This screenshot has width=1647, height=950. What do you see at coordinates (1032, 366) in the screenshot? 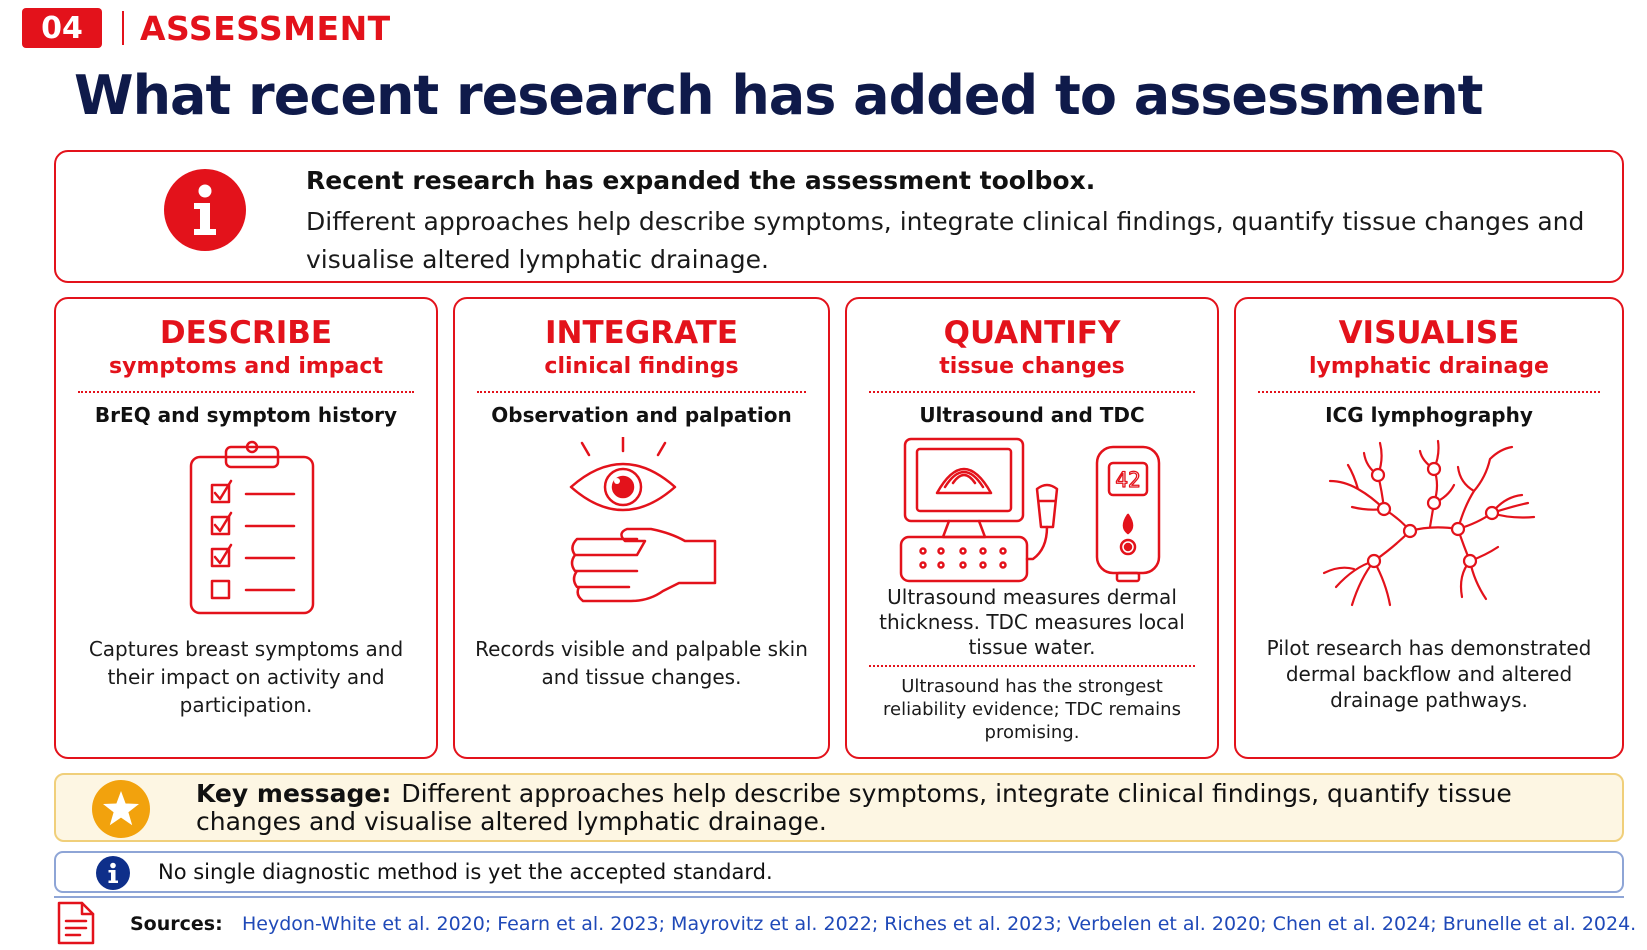
I see `card-subtitle: tissue changes` at bounding box center [1032, 366].